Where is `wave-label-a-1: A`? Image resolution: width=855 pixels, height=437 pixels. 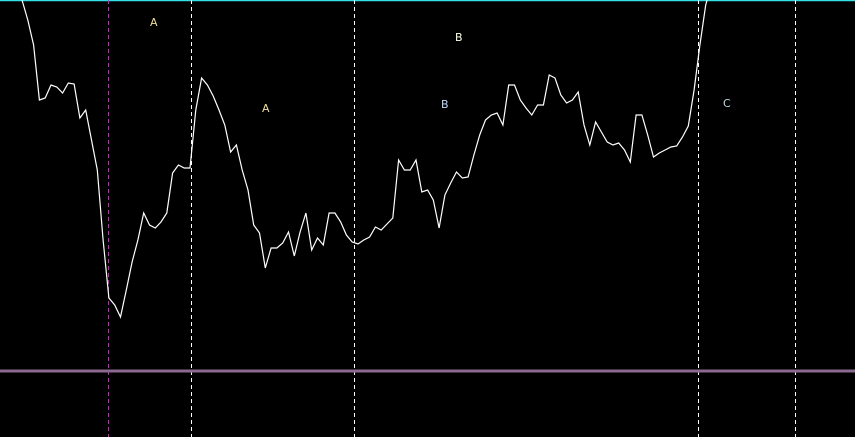 wave-label-a-1: A is located at coordinates (154, 22).